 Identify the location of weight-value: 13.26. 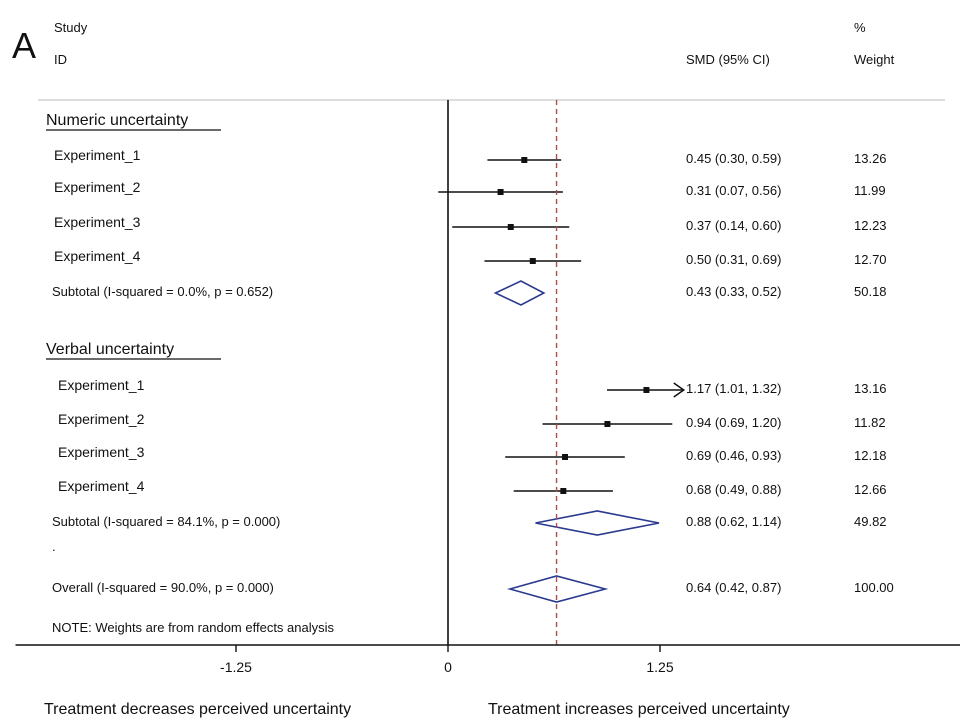
(870, 158).